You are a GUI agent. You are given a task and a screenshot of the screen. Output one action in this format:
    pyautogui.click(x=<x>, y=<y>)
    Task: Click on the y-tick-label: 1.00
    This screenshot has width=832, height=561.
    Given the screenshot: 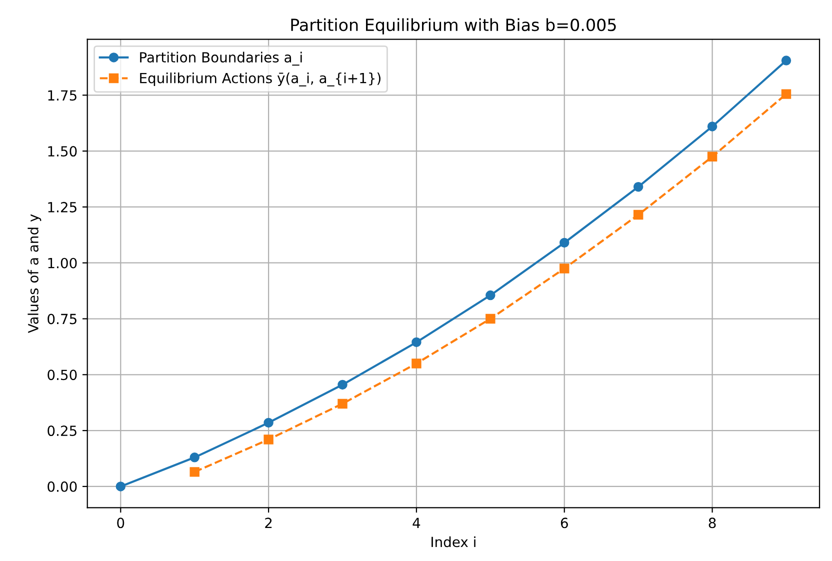 What is the action you would take?
    pyautogui.click(x=62, y=263)
    